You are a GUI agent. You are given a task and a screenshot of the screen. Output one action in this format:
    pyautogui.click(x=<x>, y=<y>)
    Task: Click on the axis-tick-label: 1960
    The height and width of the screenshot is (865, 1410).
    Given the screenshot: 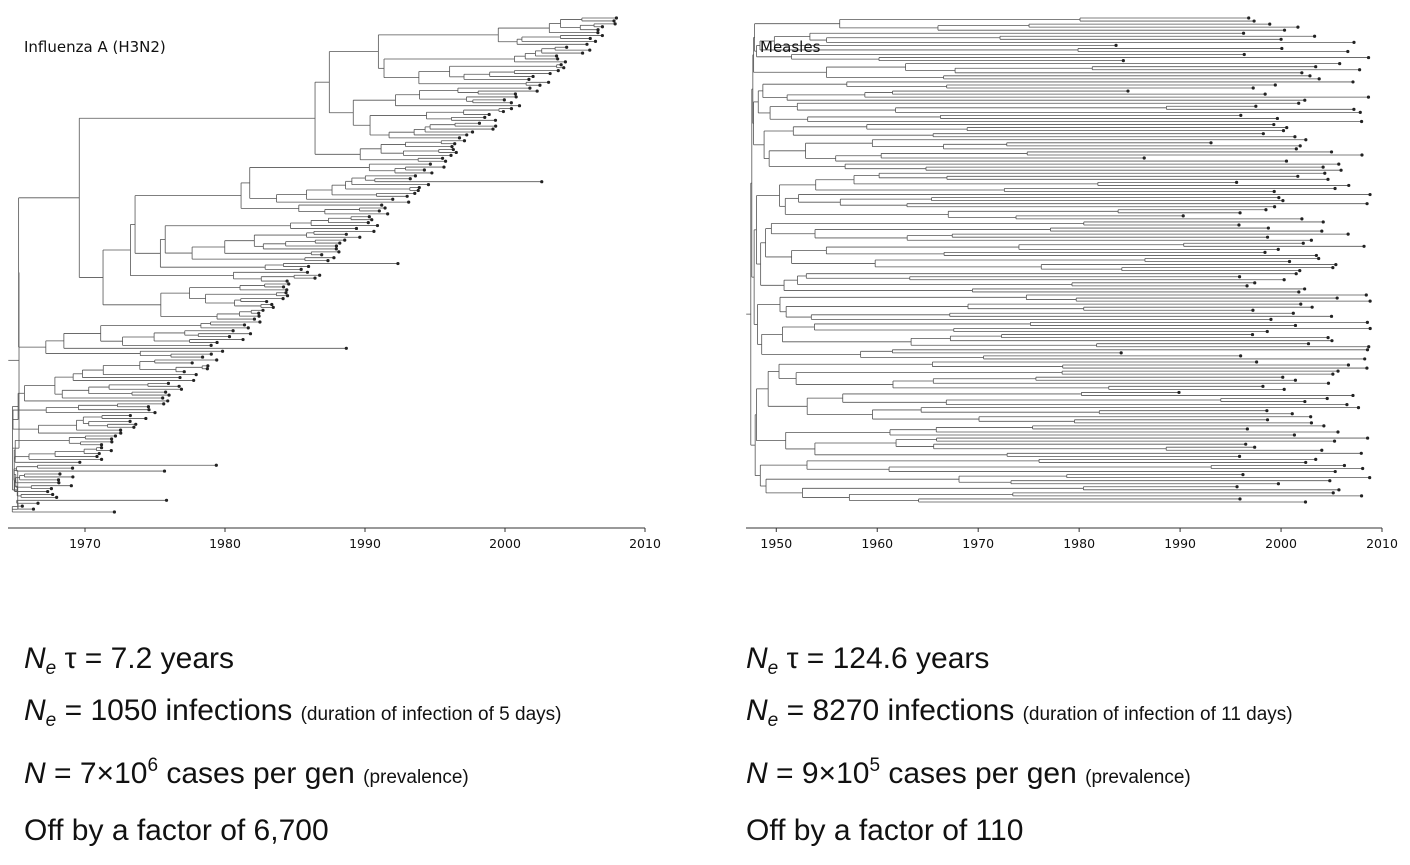 What is the action you would take?
    pyautogui.click(x=877, y=543)
    